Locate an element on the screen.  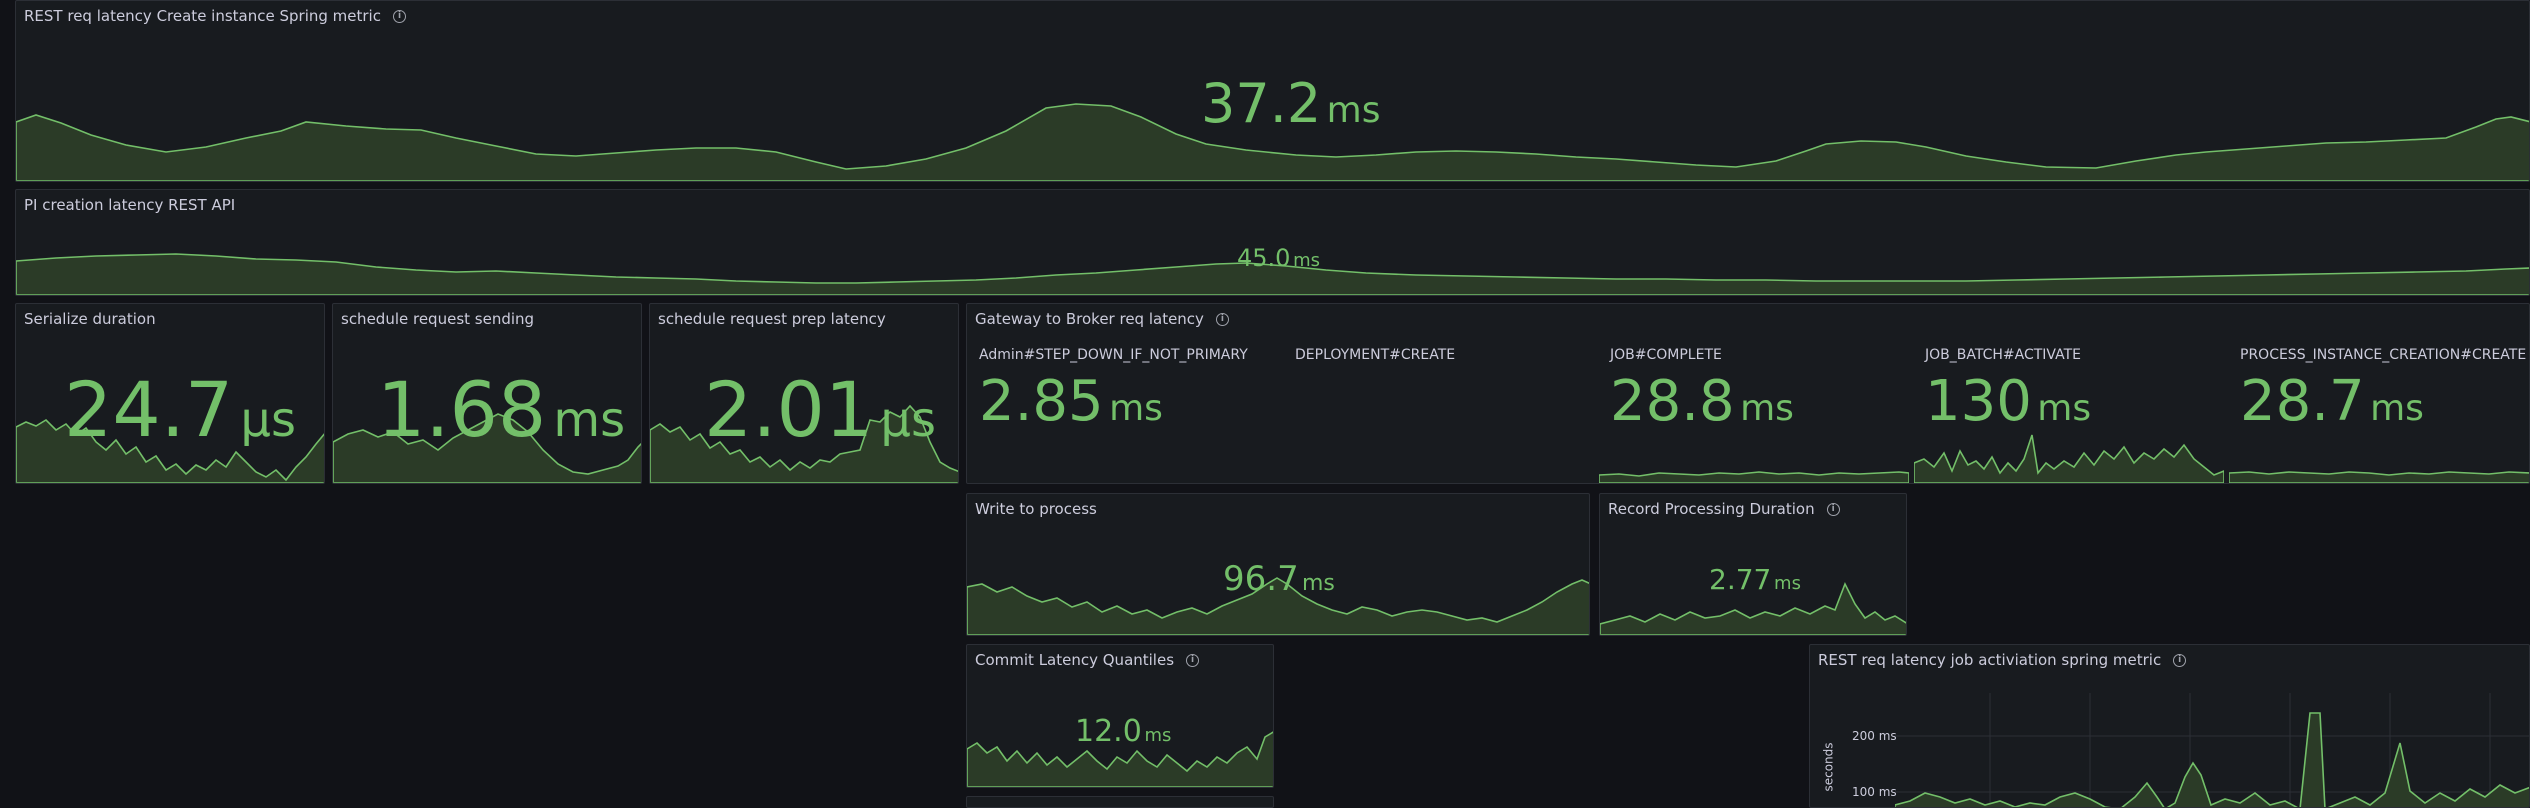
stat-value: 37.2 ms is located at coordinates (1290, 104).